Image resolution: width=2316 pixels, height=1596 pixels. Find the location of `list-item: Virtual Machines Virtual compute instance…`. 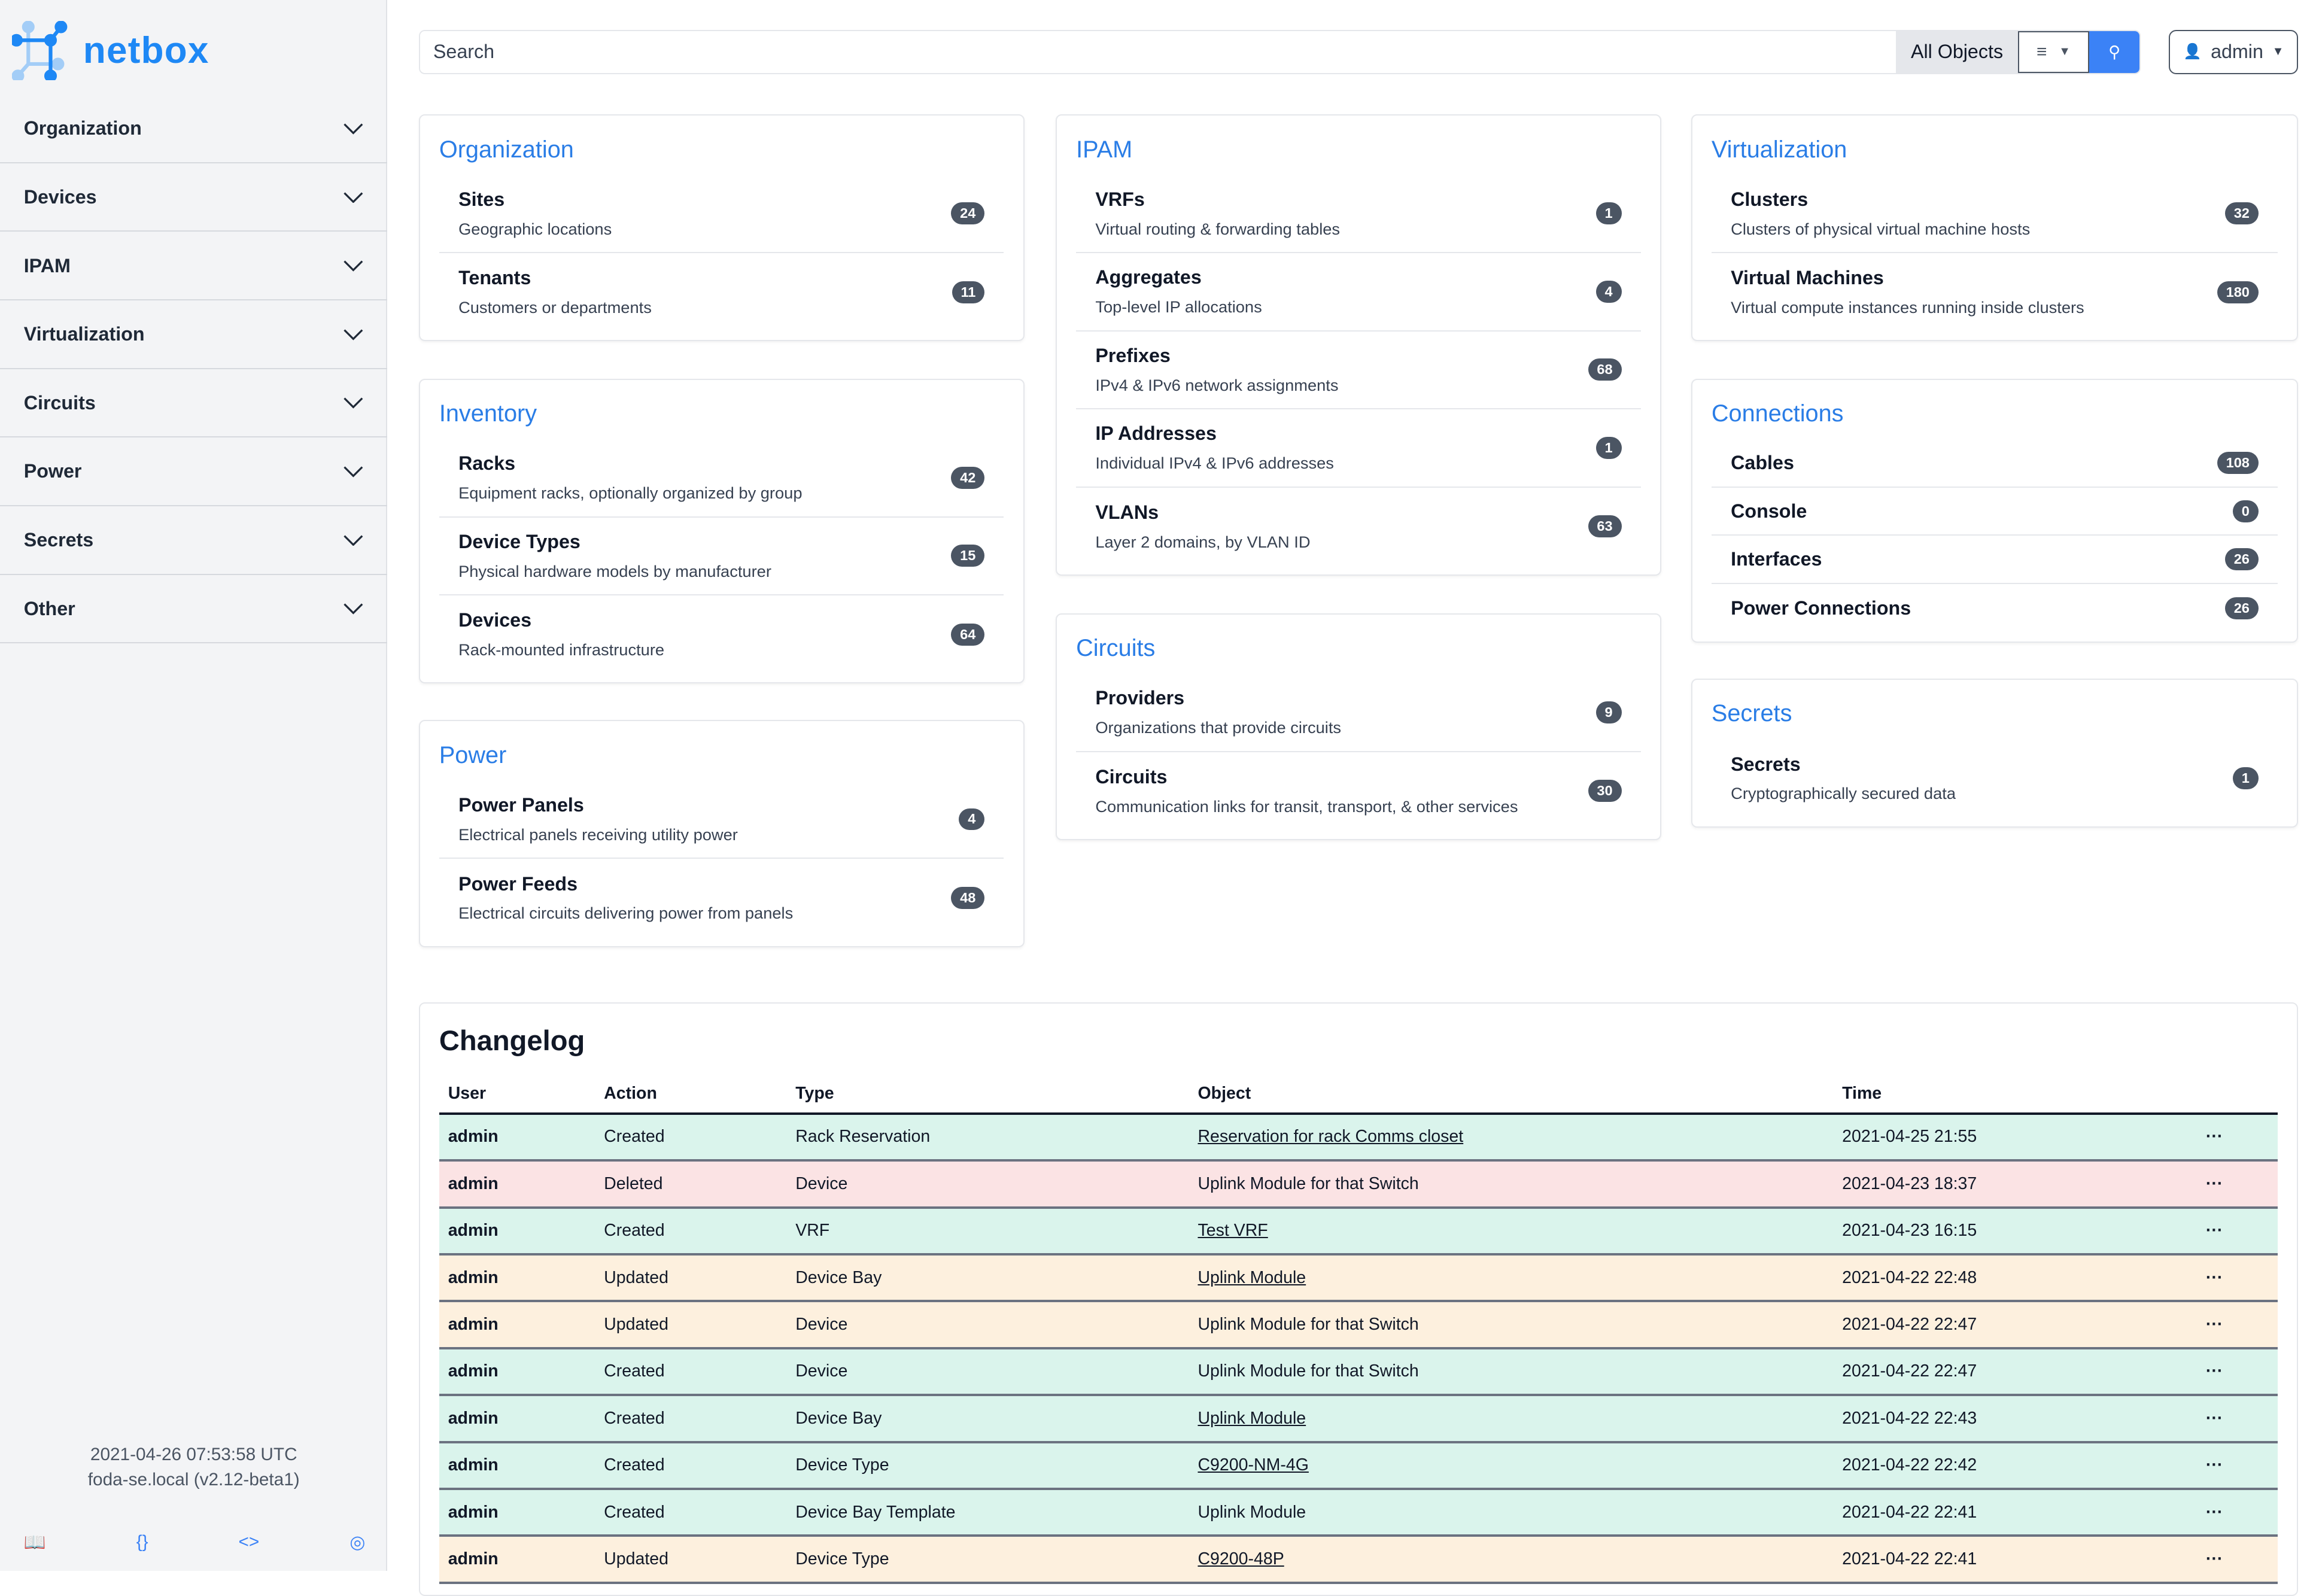

list-item: Virtual Machines Virtual compute instance… is located at coordinates (1995, 292).